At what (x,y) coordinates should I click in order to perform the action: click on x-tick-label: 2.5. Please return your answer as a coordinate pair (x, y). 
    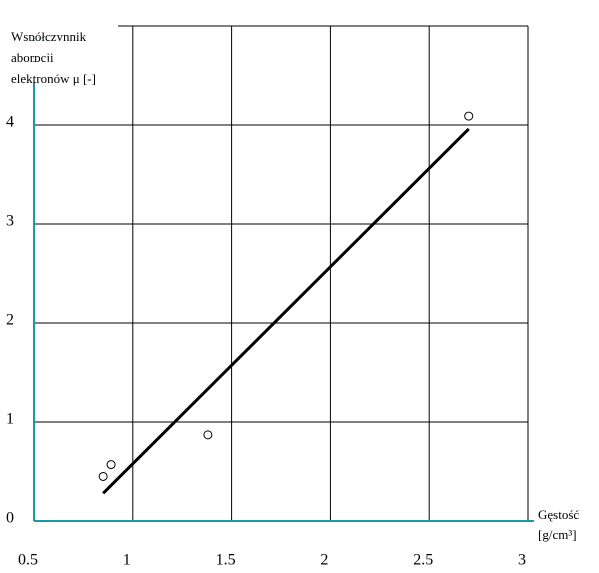
    Looking at the image, I should click on (423, 560).